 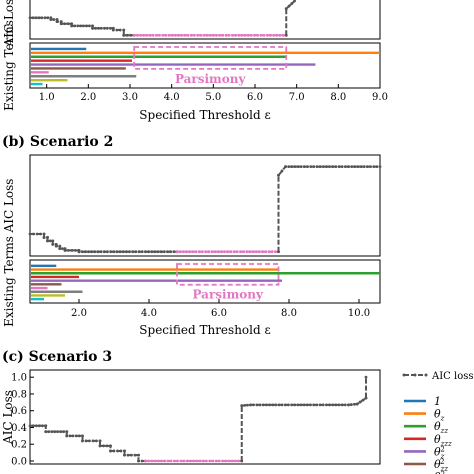 What do you see at coordinates (19, 445) in the screenshot?
I see `y-tick-label: 0.2` at bounding box center [19, 445].